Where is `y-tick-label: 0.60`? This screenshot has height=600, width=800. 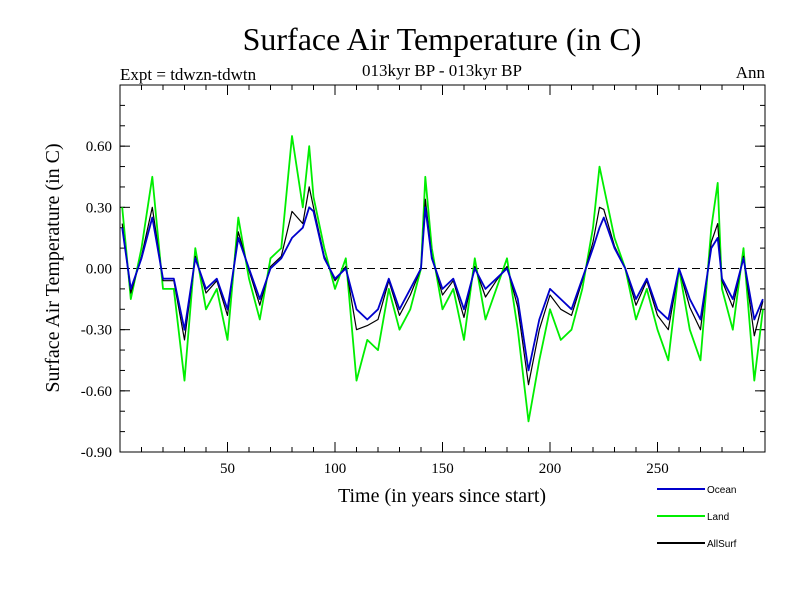
y-tick-label: 0.60 is located at coordinates (99, 147).